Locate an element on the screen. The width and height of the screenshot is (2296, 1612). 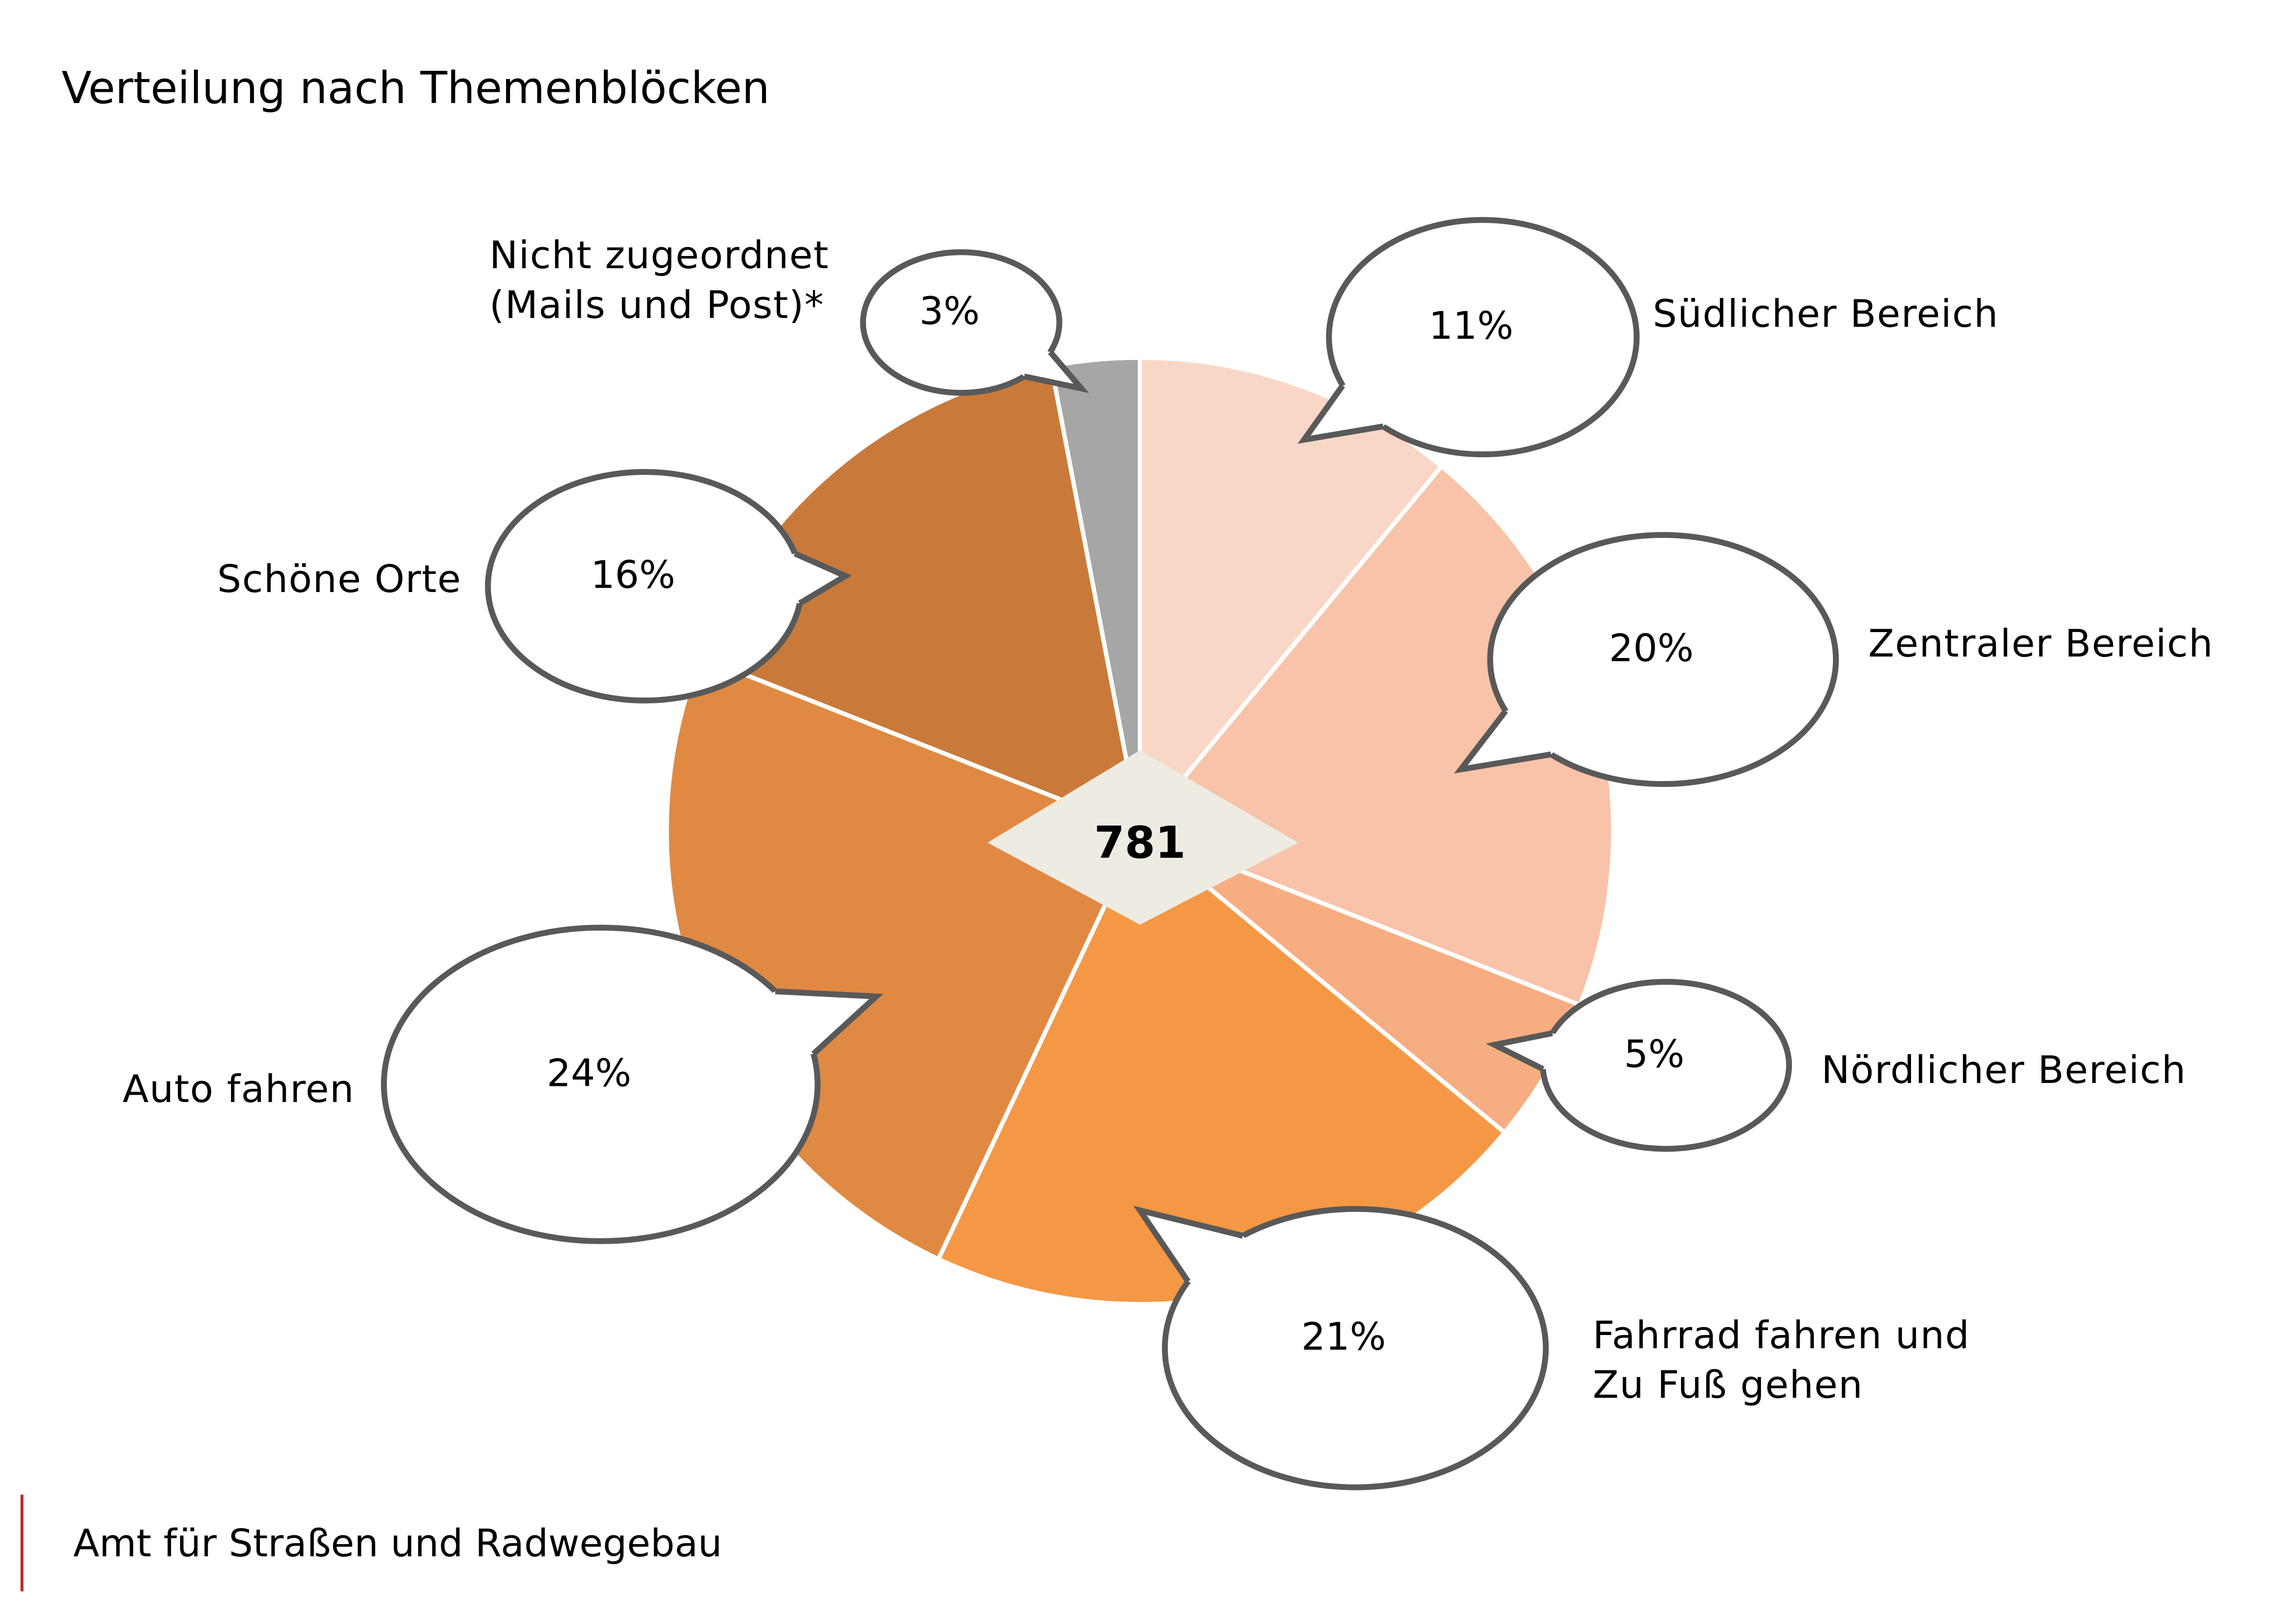
value-label: 20% is located at coordinates (1652, 649).